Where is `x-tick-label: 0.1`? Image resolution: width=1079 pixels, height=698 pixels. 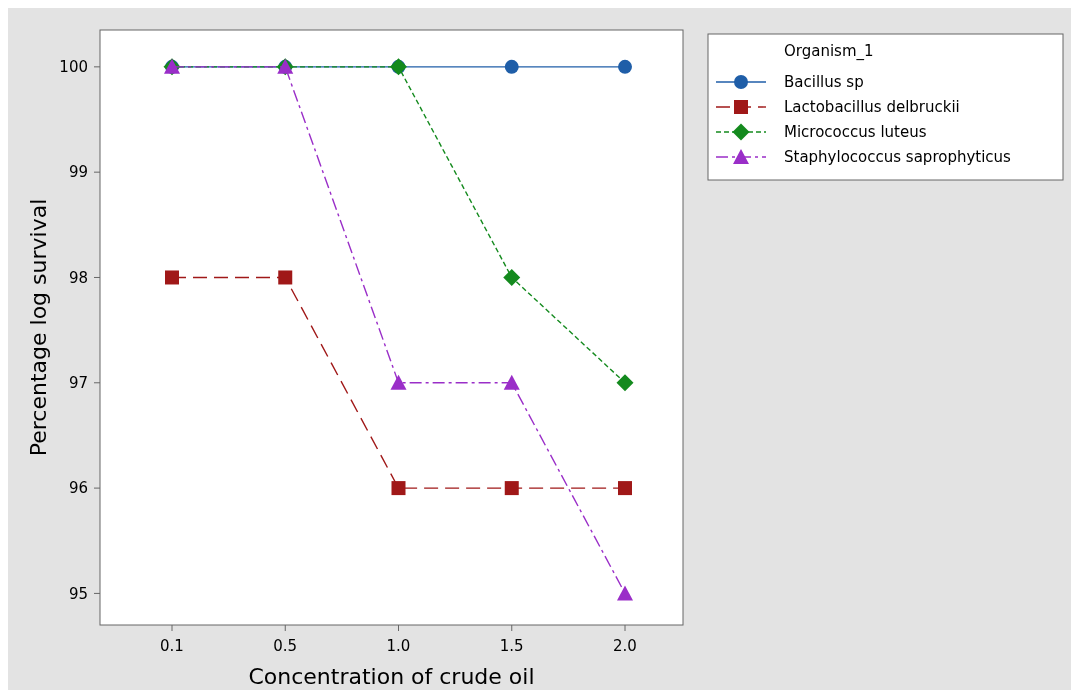 x-tick-label: 0.1 is located at coordinates (172, 646).